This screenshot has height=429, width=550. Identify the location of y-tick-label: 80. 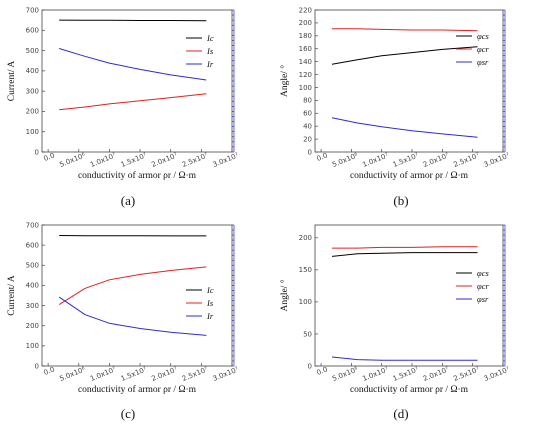
(307, 101).